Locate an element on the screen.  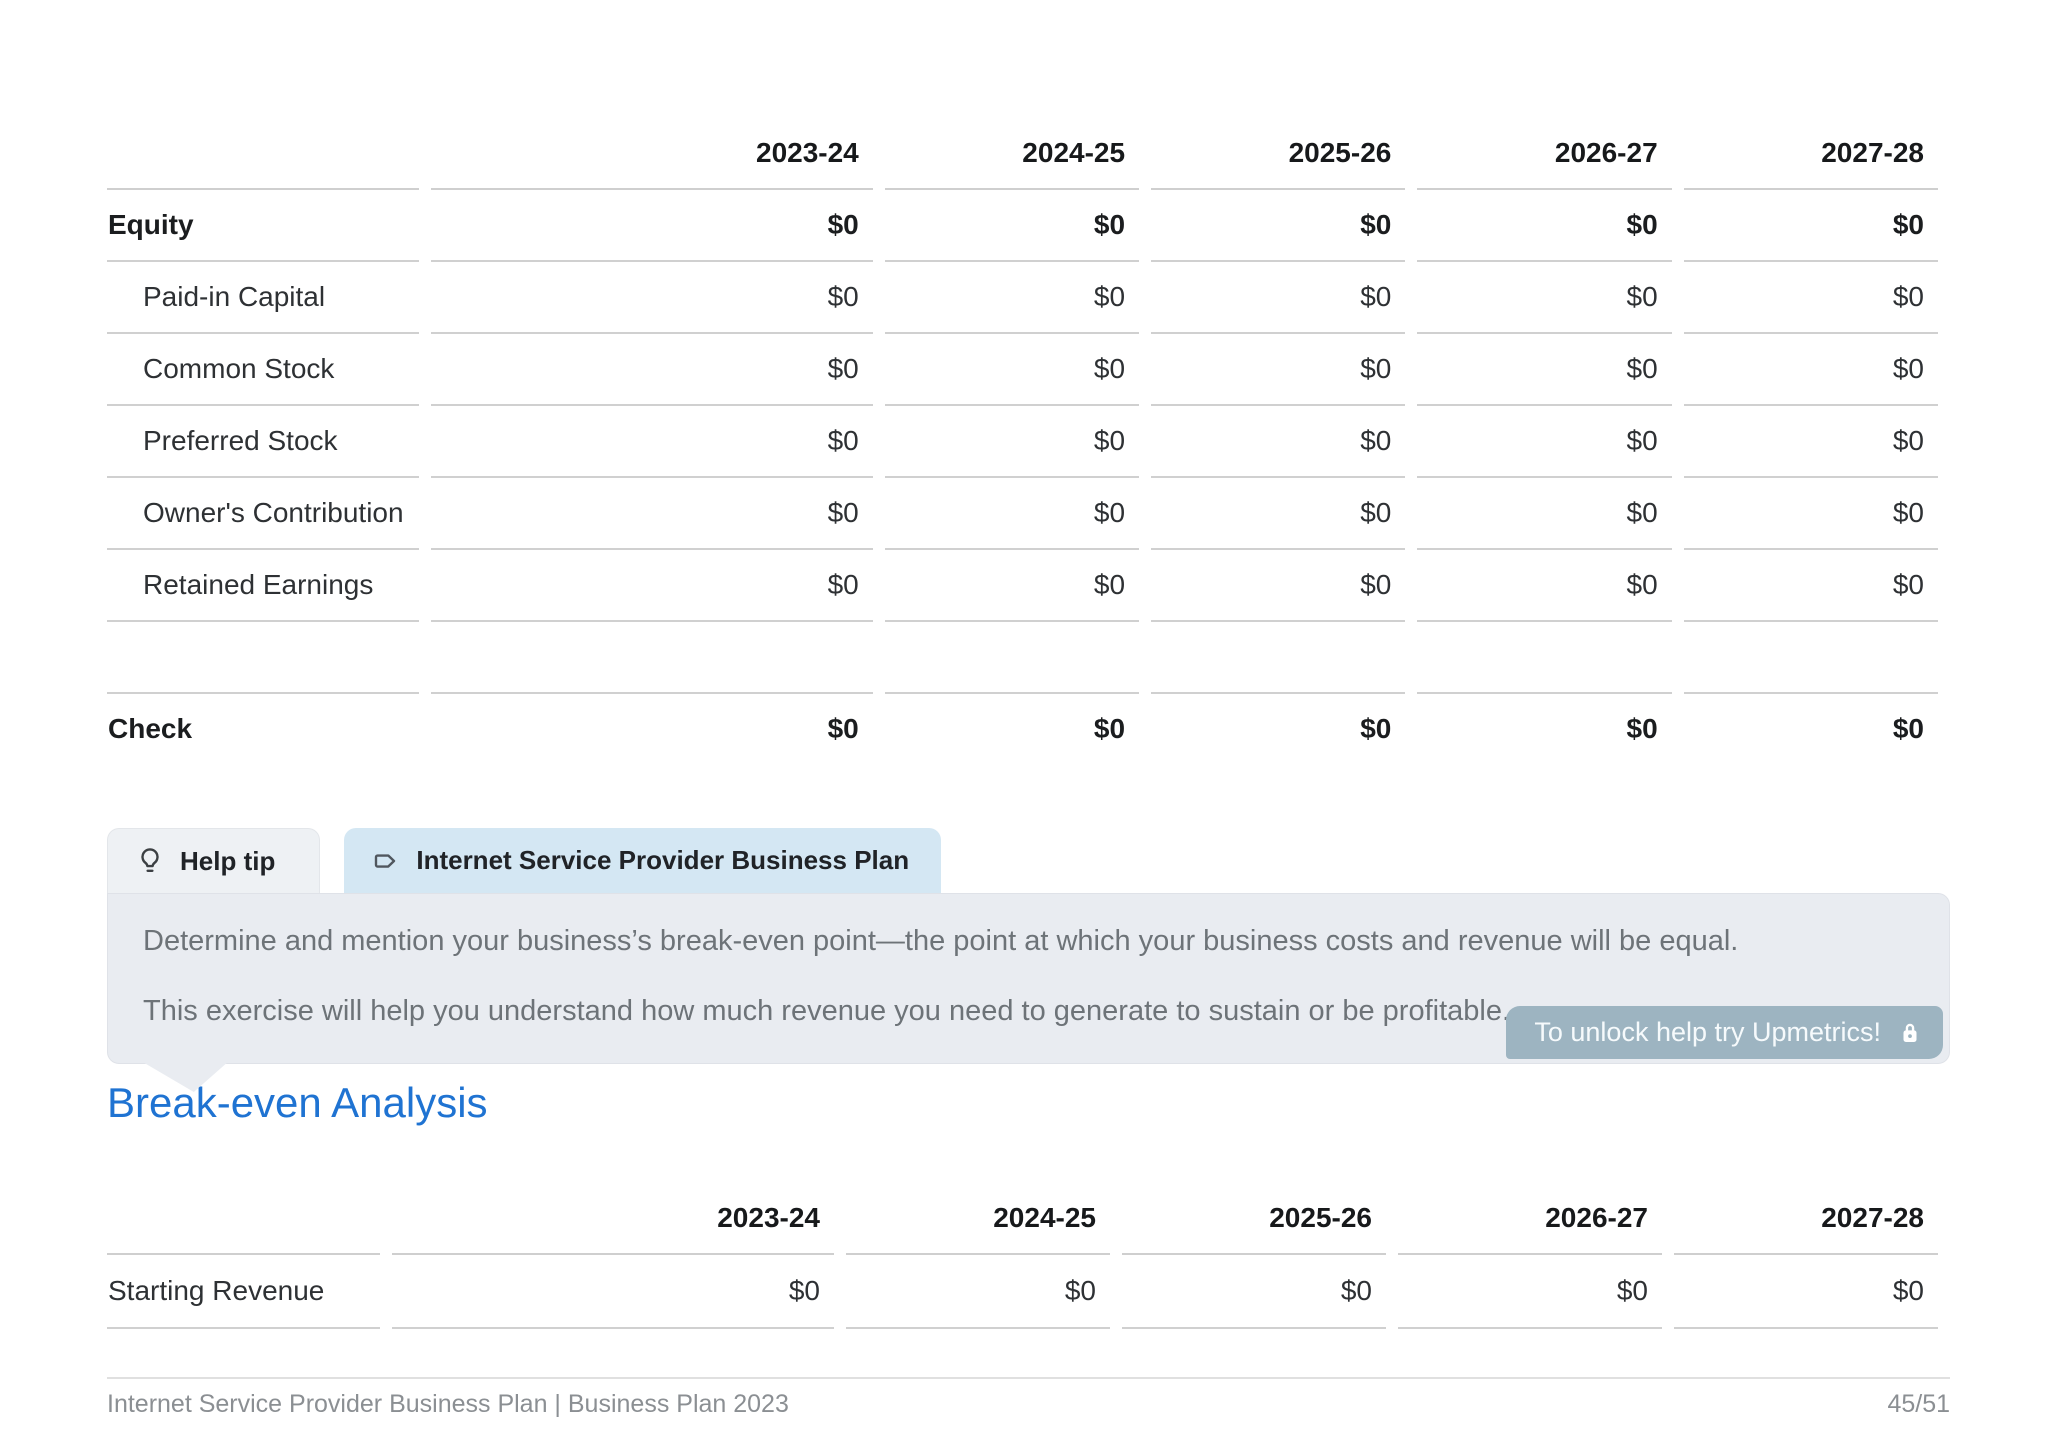
row-label: Owner's Contribution is located at coordinates (263, 514).